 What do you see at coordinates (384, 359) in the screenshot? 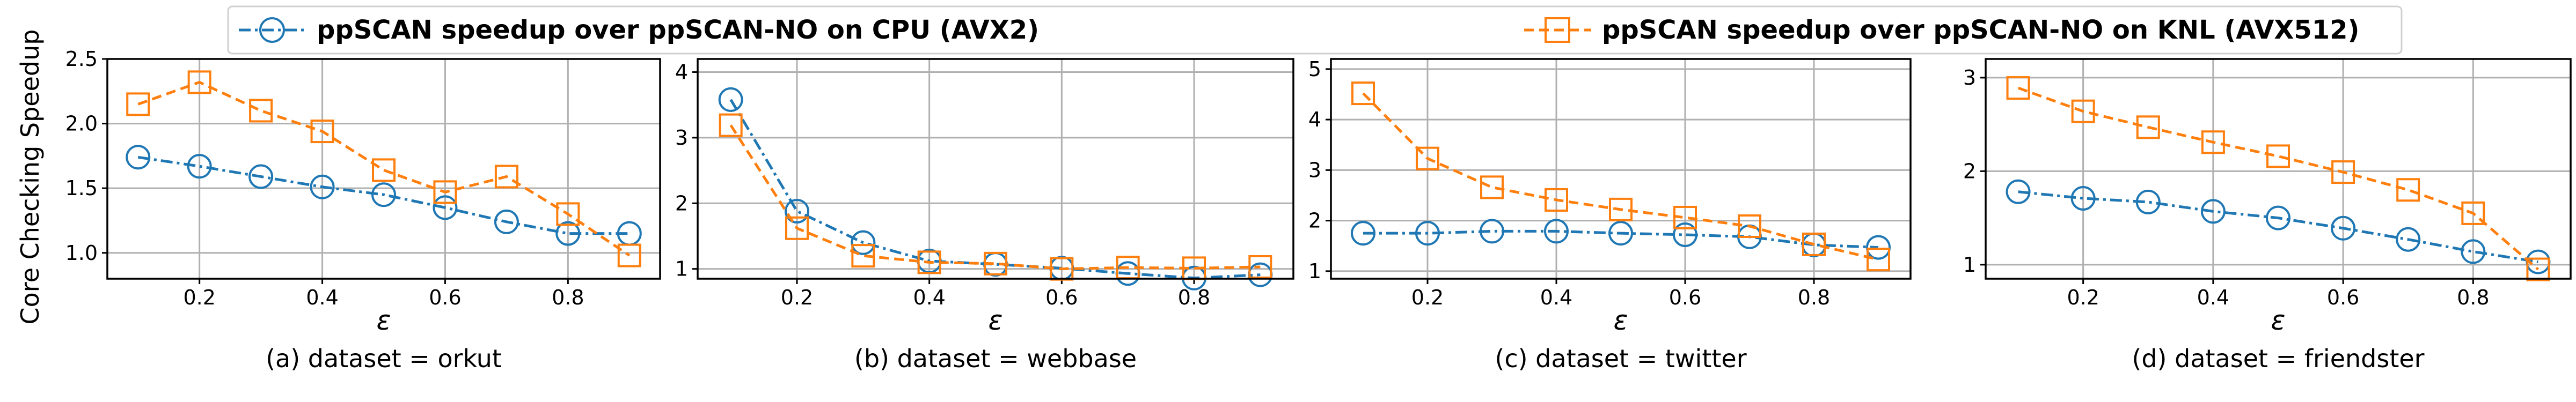
I see `panel-caption: (a) dataset = orkut` at bounding box center [384, 359].